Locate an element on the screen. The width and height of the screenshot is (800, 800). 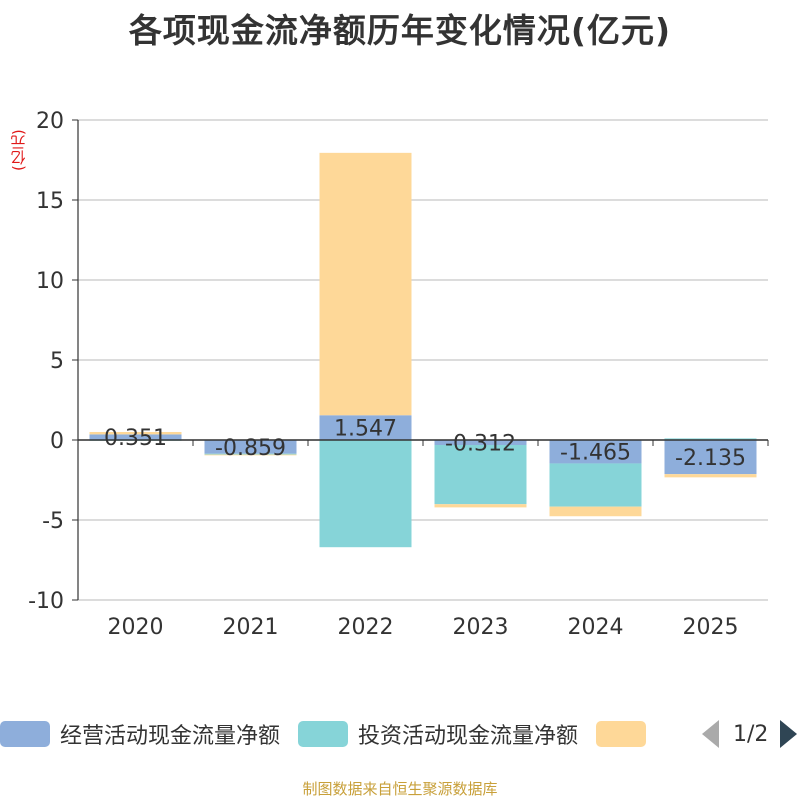
bar-series0-2020 is located at coordinates (135, 437).